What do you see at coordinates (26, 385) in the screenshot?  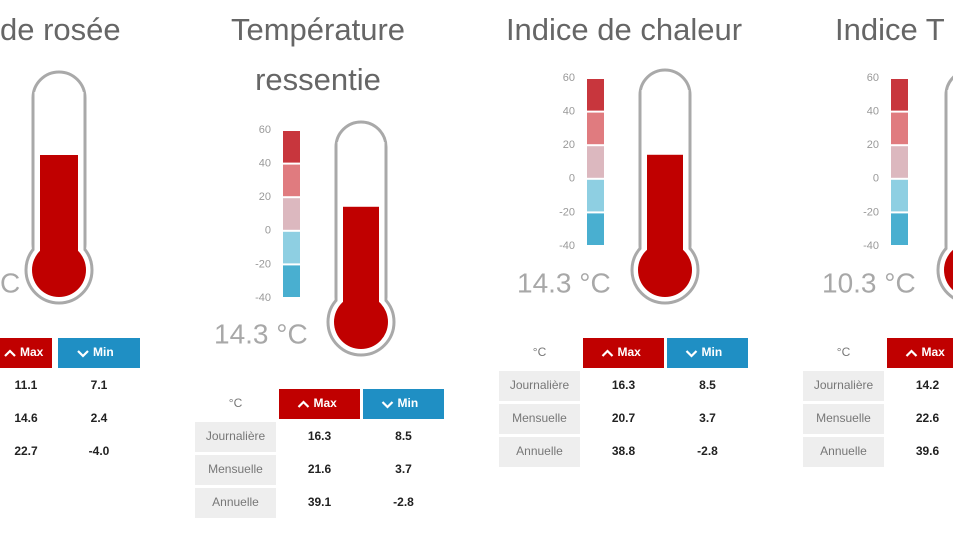 I see `max-value: 11.1` at bounding box center [26, 385].